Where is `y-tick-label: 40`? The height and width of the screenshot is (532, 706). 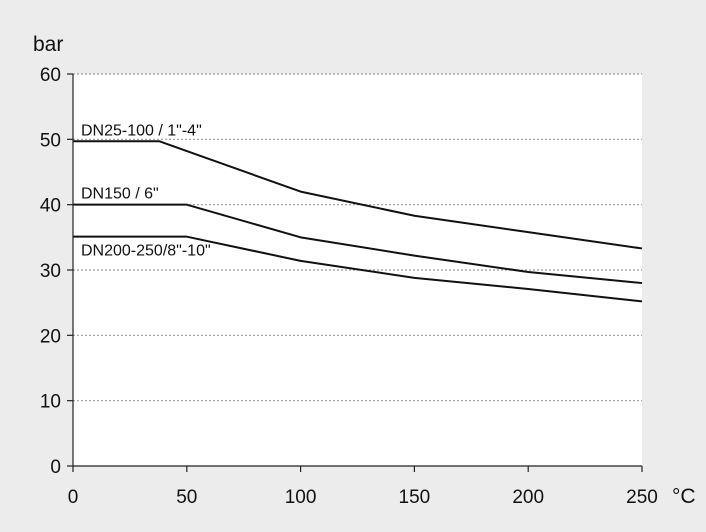
y-tick-label: 40 is located at coordinates (50, 206).